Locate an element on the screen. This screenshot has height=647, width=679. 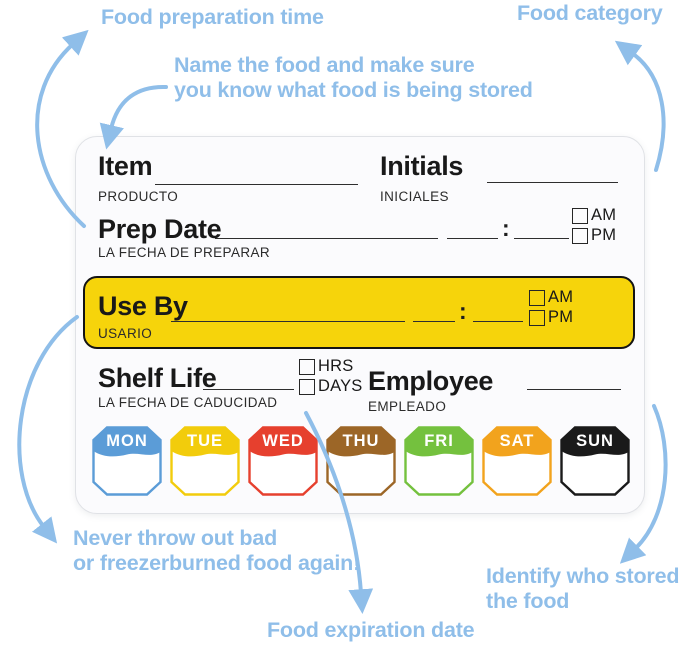
day-label: FRI is located at coordinates (439, 441).